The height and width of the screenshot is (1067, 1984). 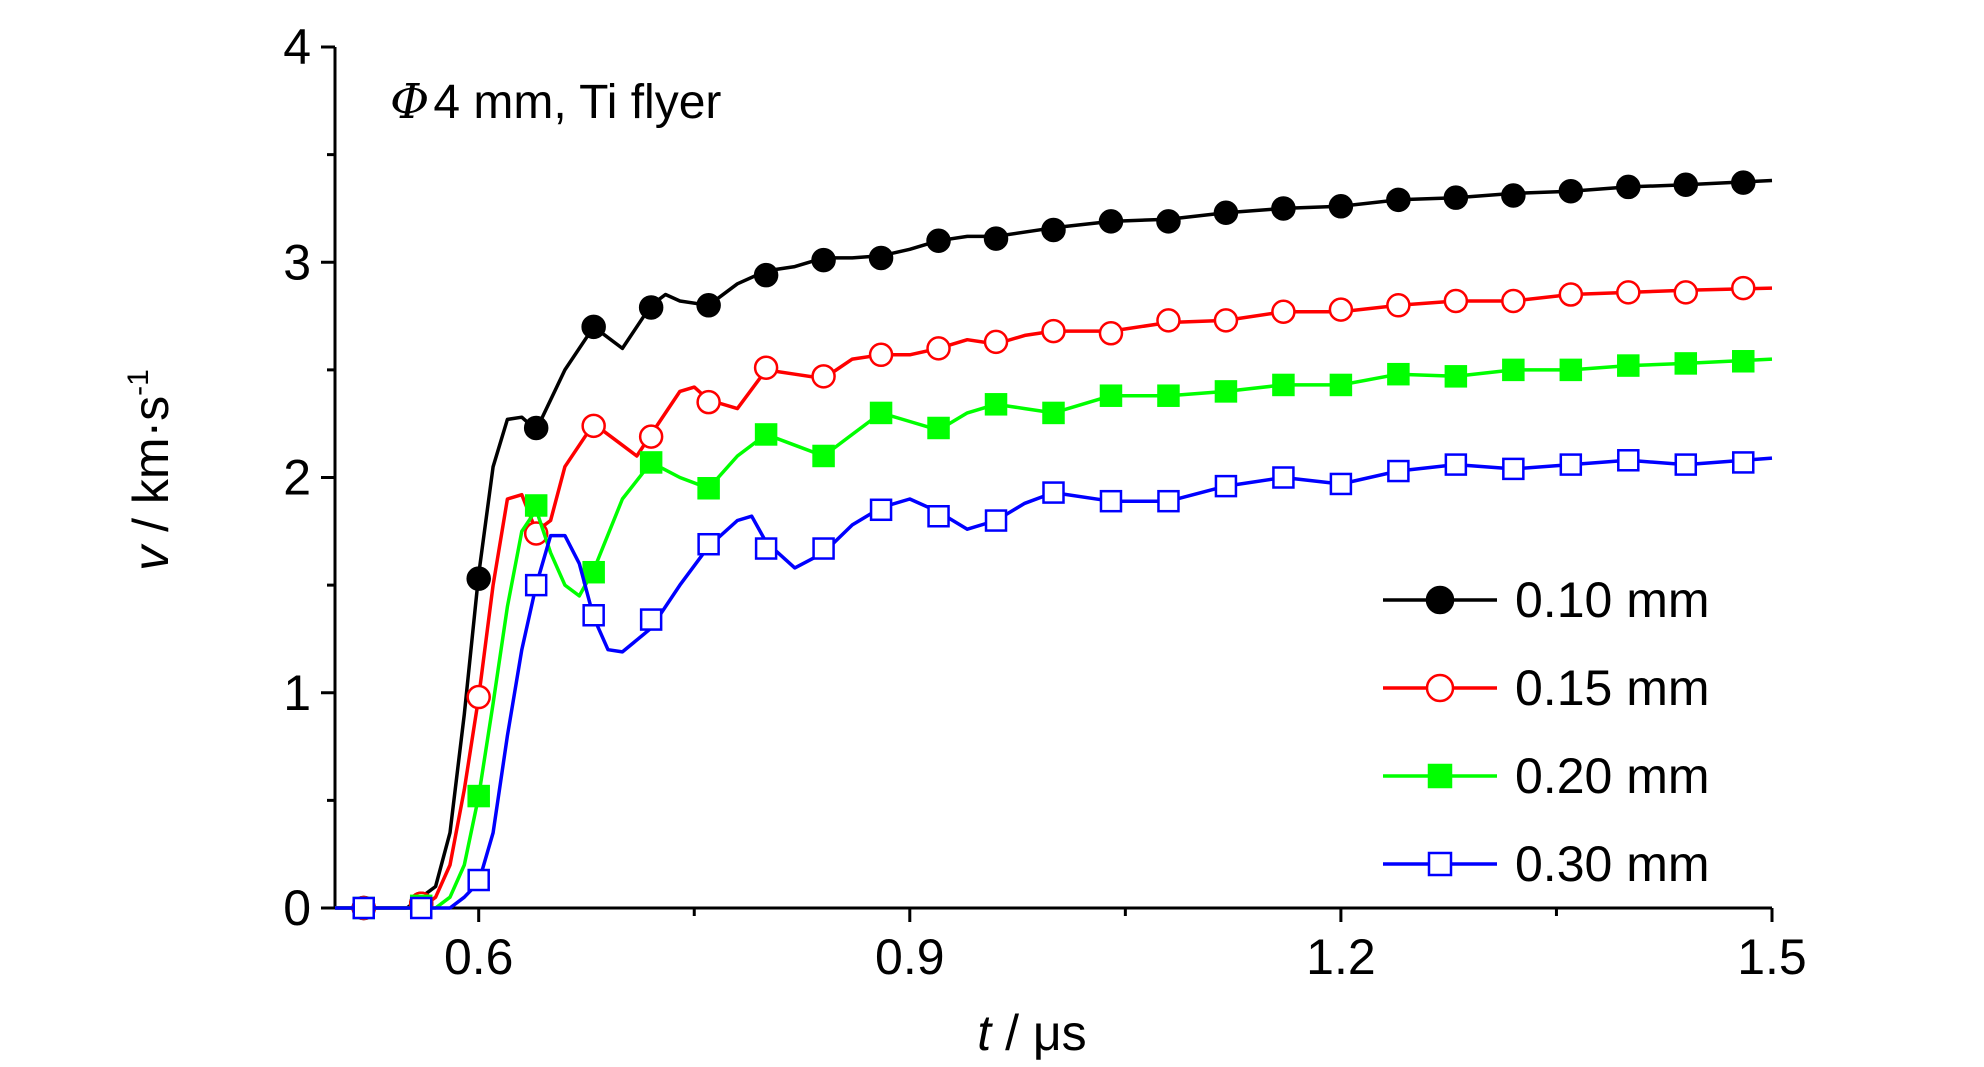 I want to click on legend-item: 0.30 mm, so click(x=1546, y=864).